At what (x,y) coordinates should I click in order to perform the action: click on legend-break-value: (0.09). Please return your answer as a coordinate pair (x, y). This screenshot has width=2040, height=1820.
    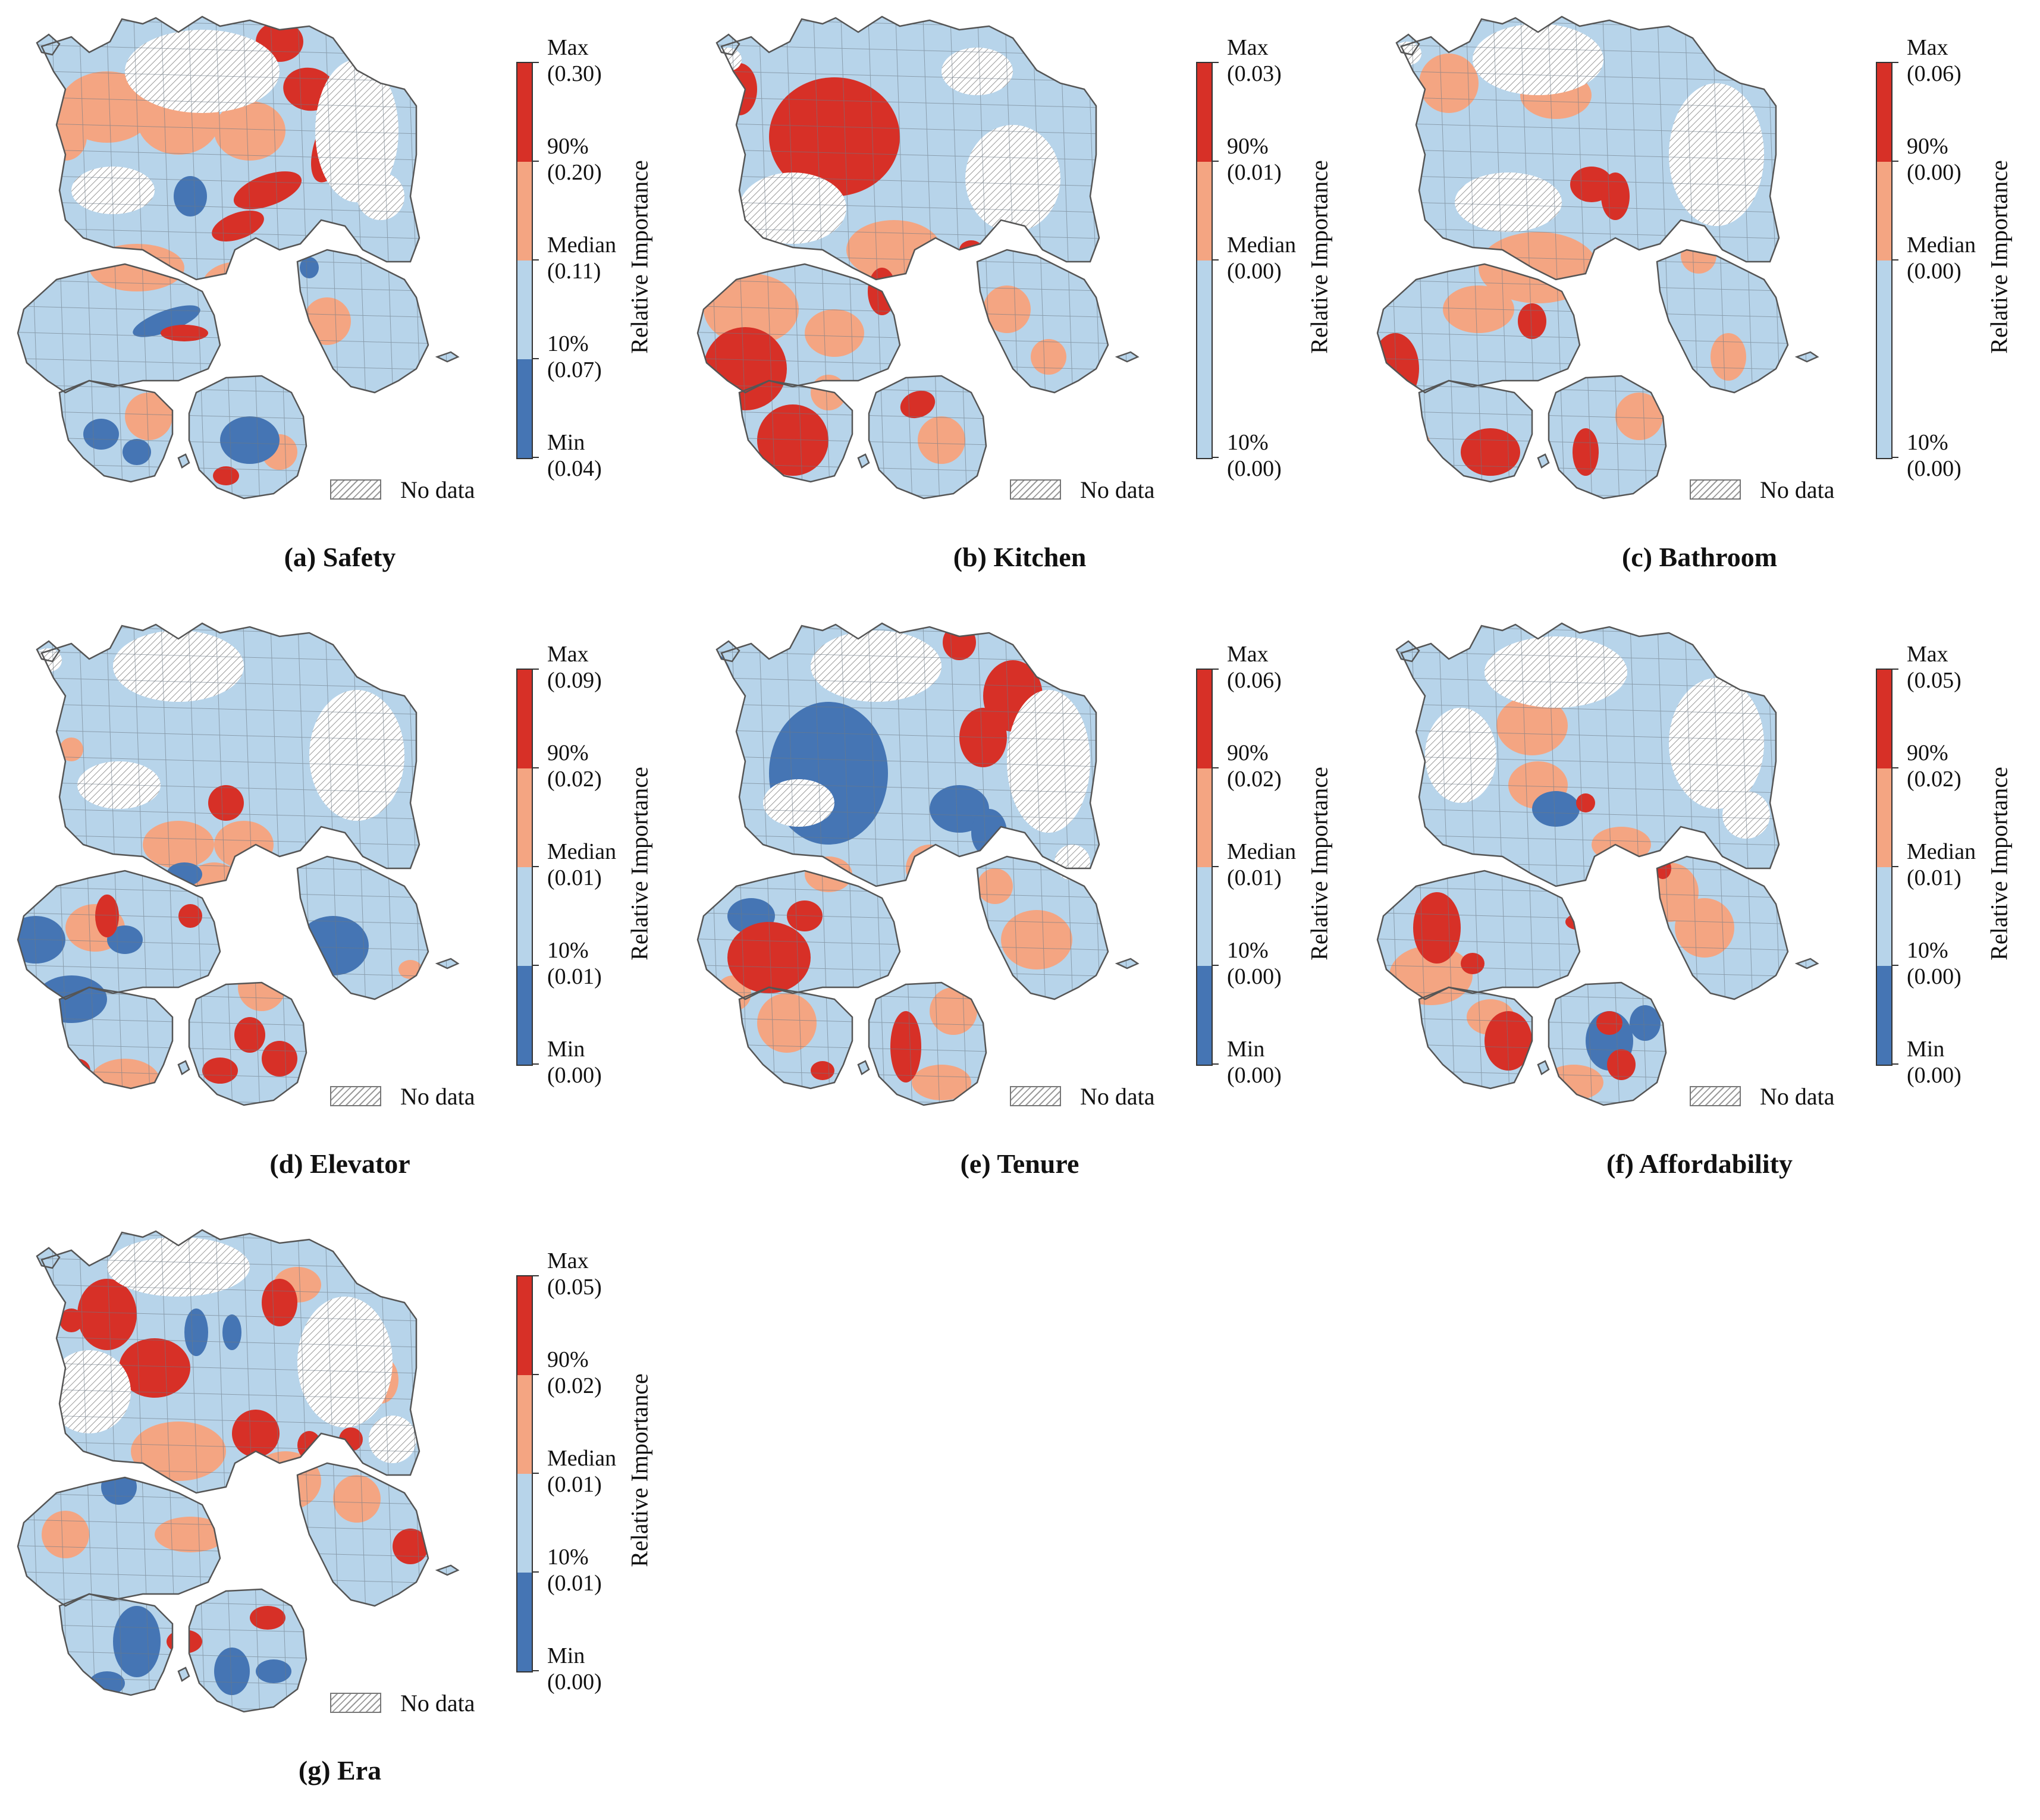
    Looking at the image, I should click on (574, 680).